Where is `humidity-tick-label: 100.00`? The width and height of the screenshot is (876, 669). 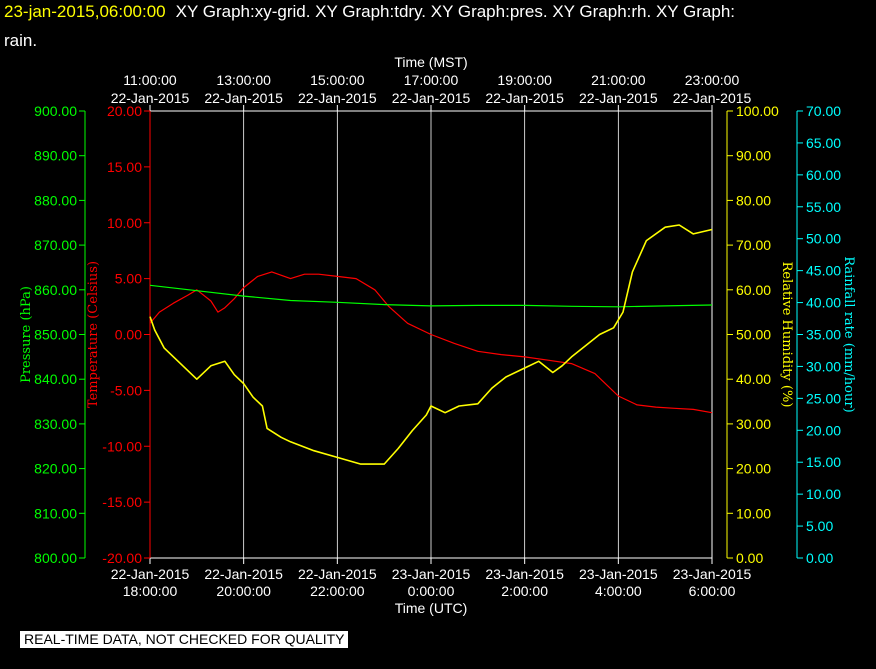 humidity-tick-label: 100.00 is located at coordinates (757, 111).